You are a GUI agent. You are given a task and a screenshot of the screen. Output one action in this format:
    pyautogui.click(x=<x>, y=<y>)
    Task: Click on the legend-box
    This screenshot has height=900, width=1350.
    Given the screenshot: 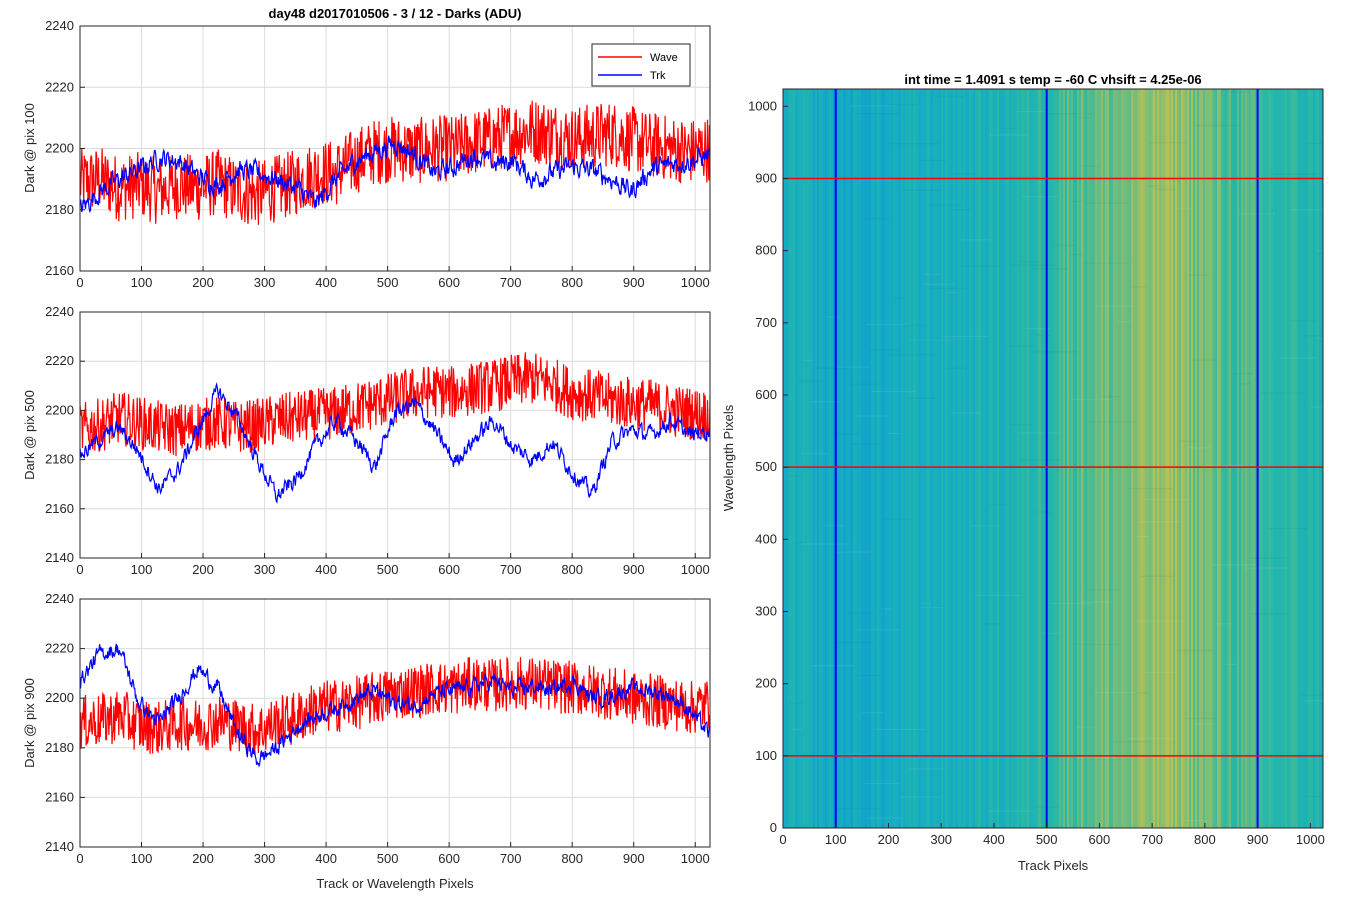 What is the action you would take?
    pyautogui.click(x=641, y=65)
    